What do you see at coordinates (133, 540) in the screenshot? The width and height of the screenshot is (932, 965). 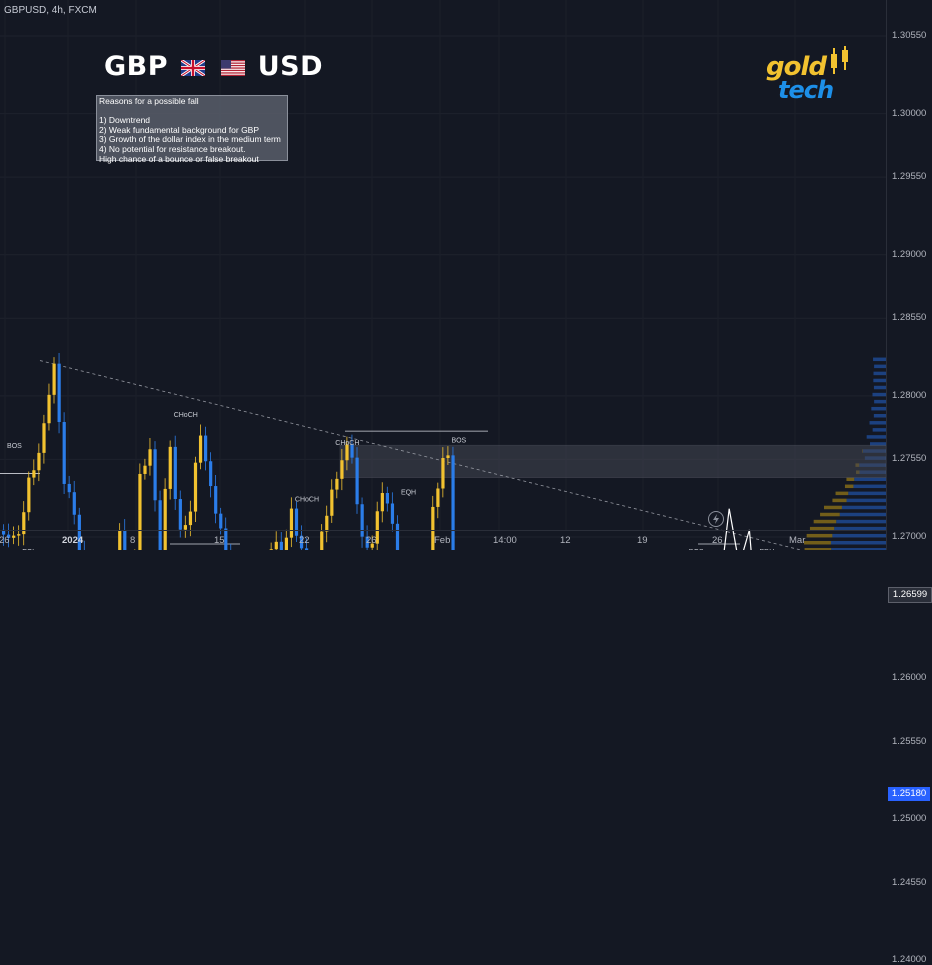 I see `time-tick-label: 8` at bounding box center [133, 540].